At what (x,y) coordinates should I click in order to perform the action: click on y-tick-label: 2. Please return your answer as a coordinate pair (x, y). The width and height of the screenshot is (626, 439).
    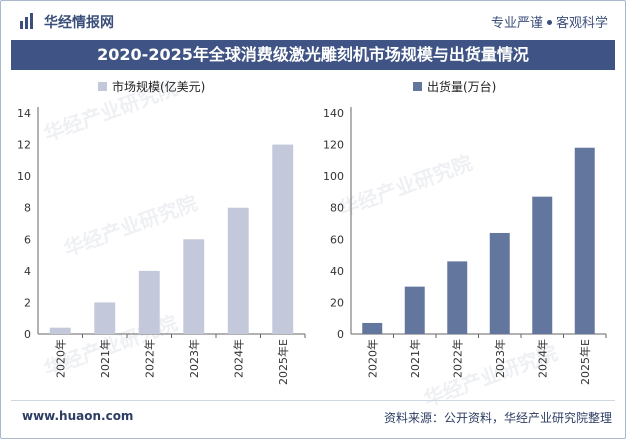
    Looking at the image, I should click on (27, 302).